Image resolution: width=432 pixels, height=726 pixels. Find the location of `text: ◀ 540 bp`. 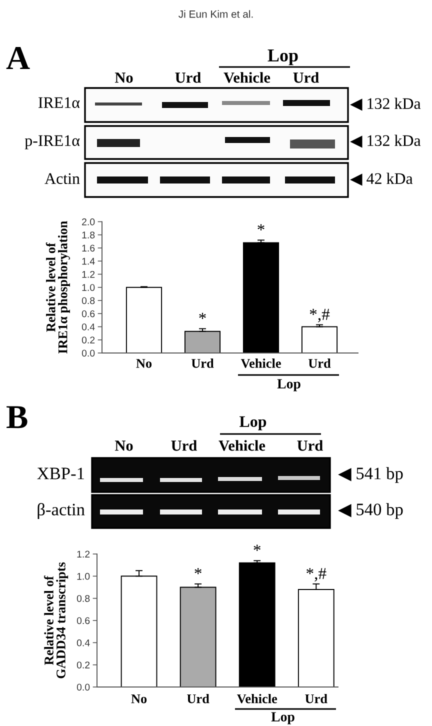

text: ◀ 540 bp is located at coordinates (370, 511).